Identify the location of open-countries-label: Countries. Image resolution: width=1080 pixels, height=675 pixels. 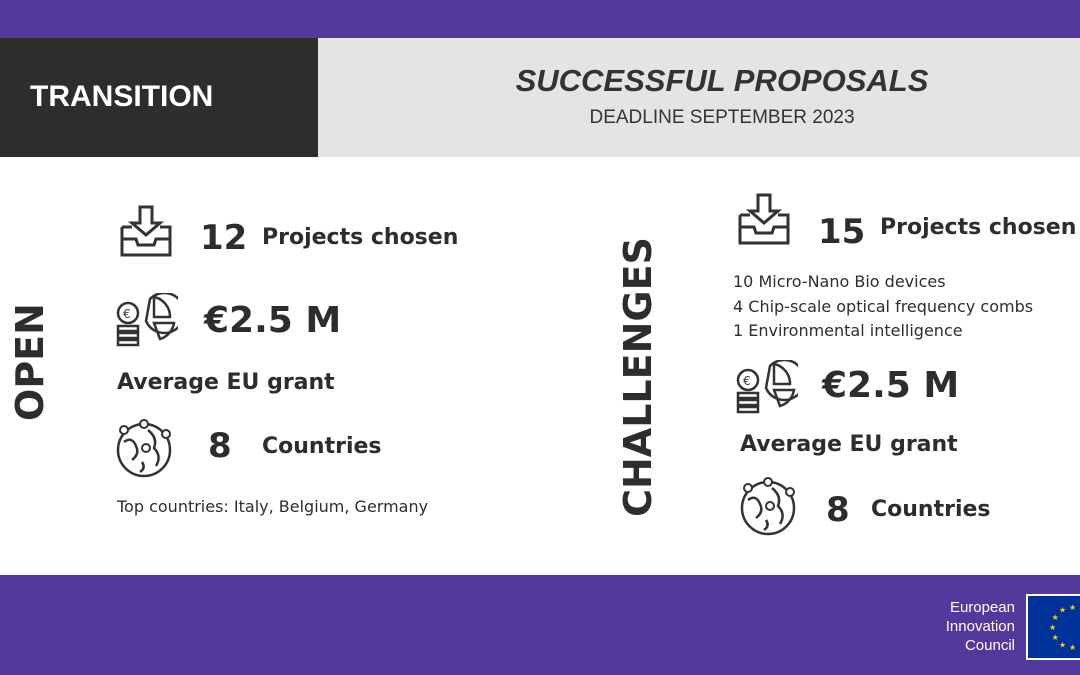
(322, 446).